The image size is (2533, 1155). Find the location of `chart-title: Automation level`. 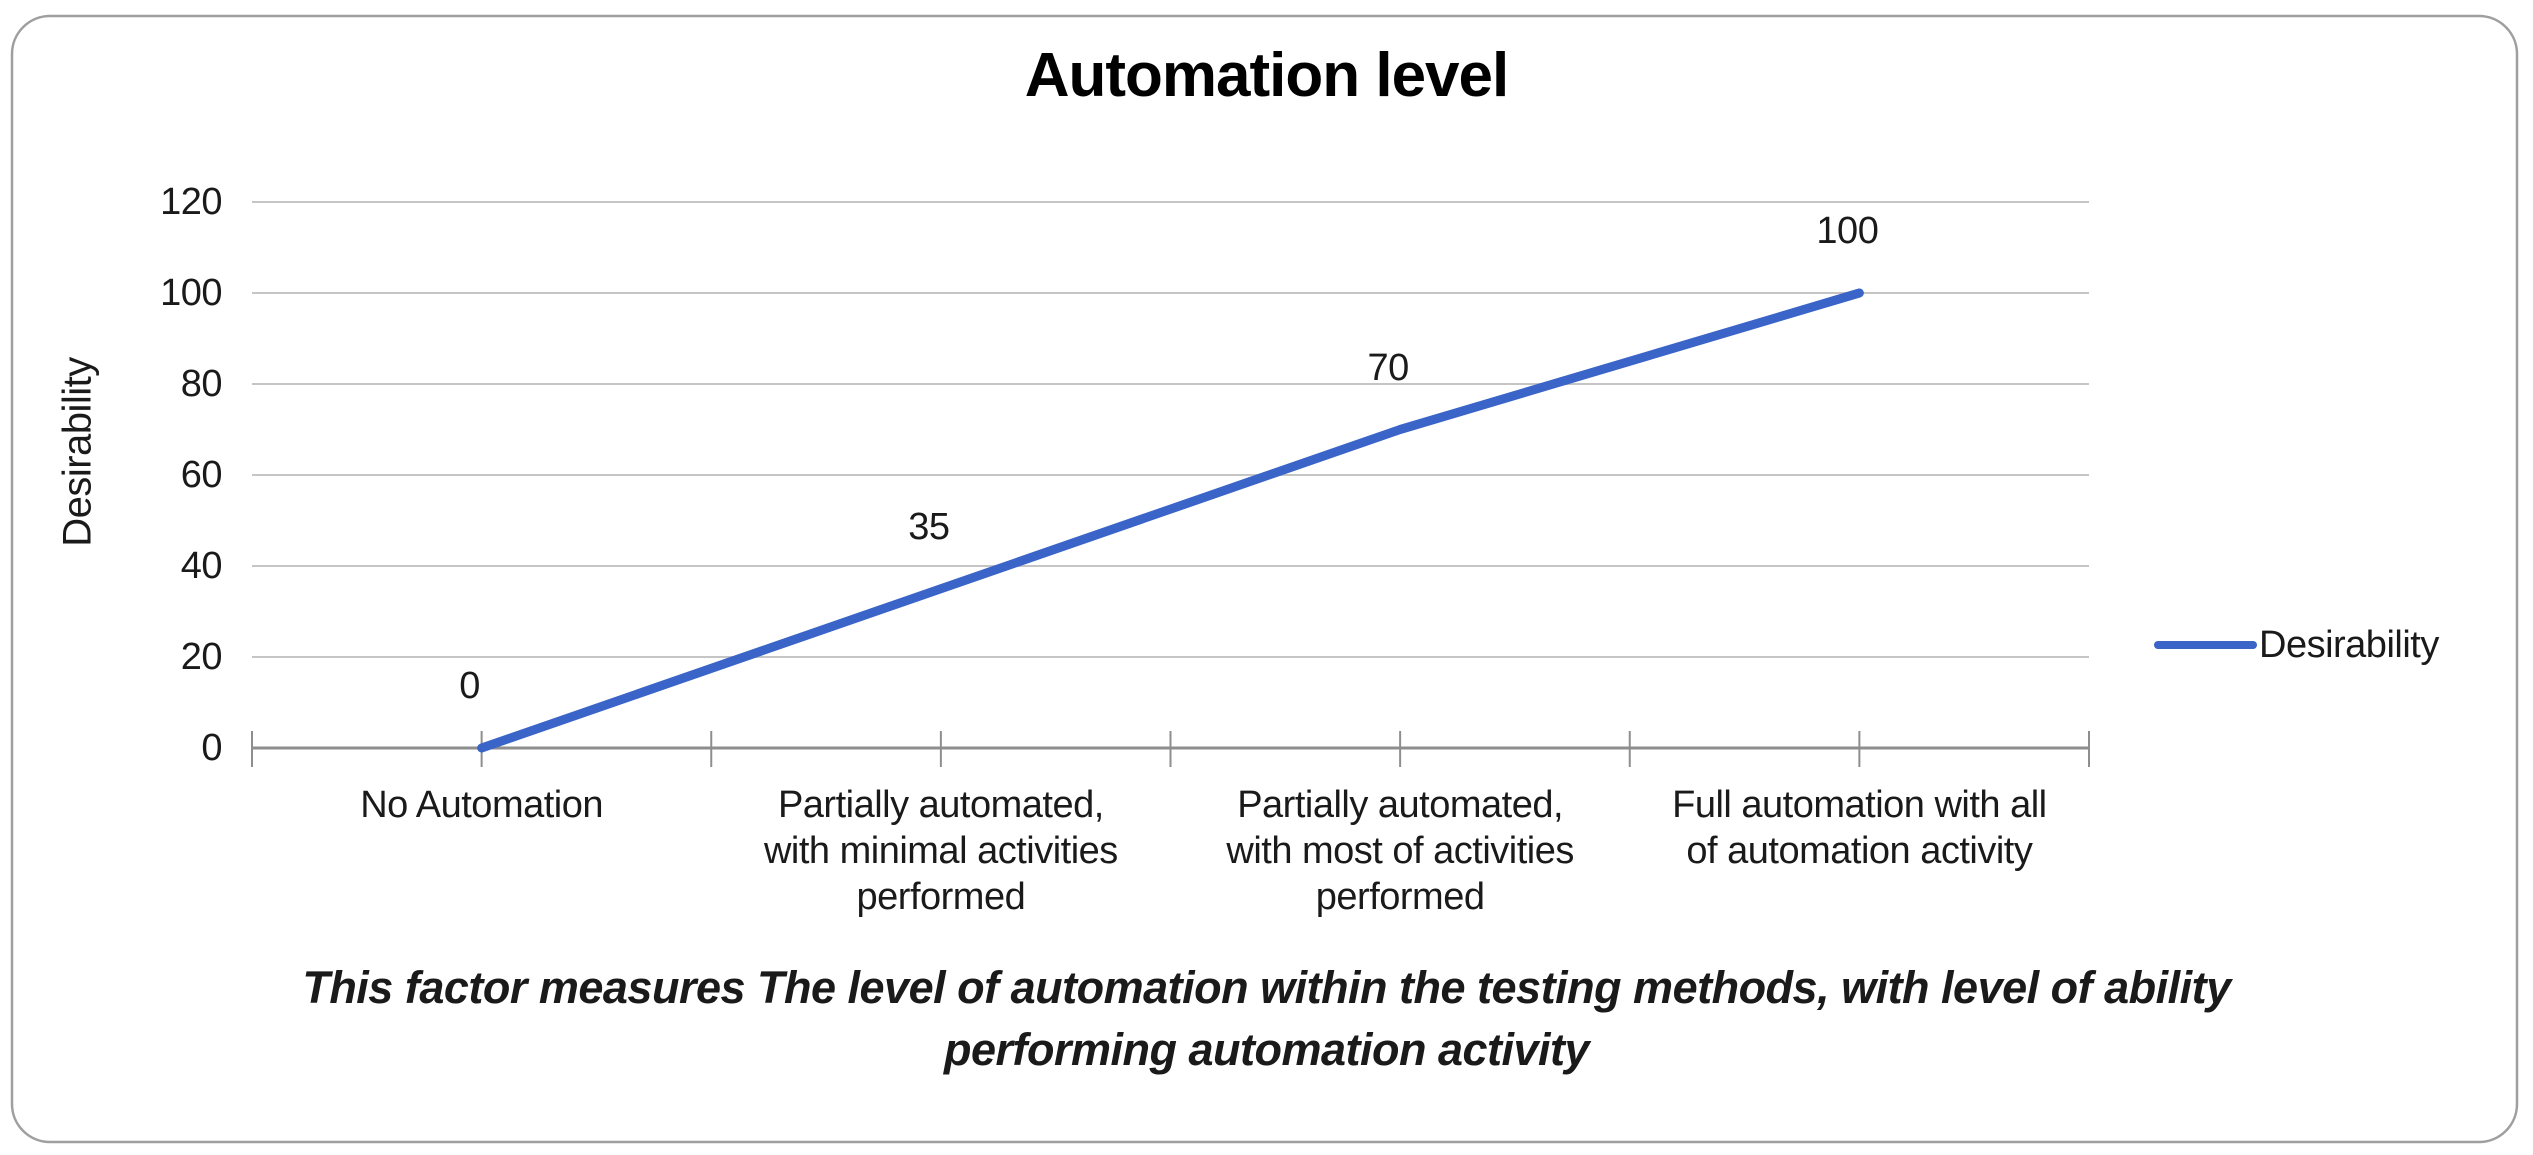

chart-title: Automation level is located at coordinates (1267, 75).